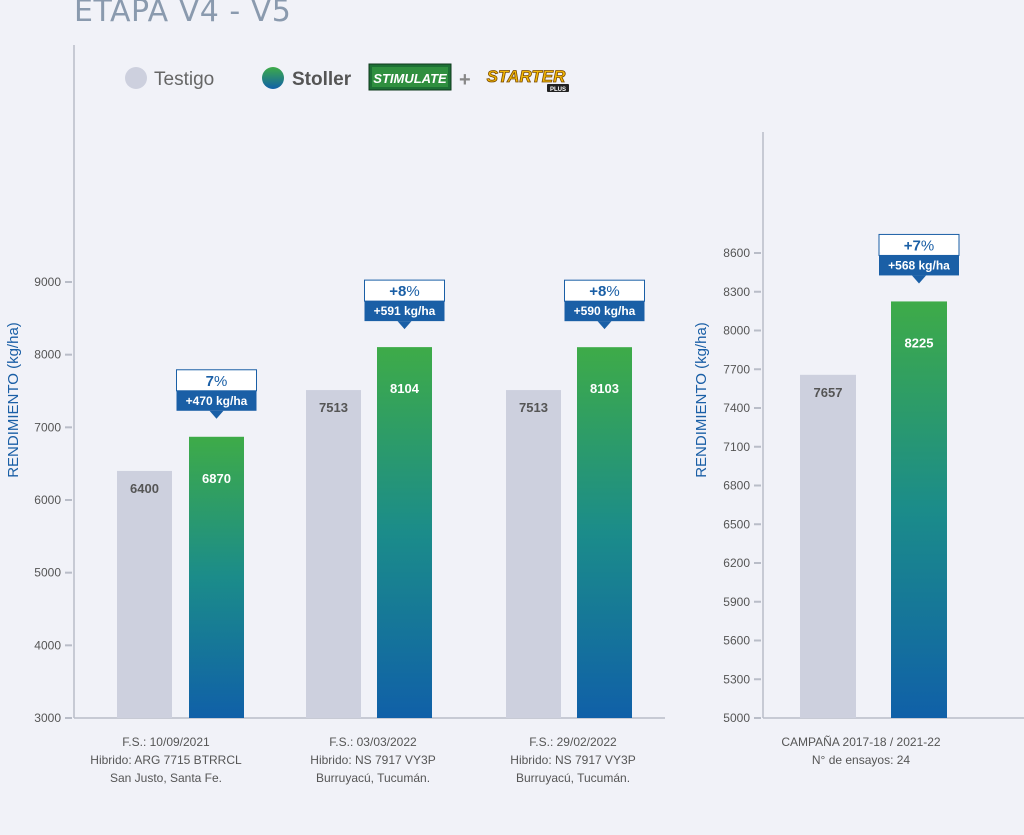 The image size is (1024, 835). I want to click on left-y-ticks: 3000 4000 5000 6000 7000 8000 9000, so click(53, 500).